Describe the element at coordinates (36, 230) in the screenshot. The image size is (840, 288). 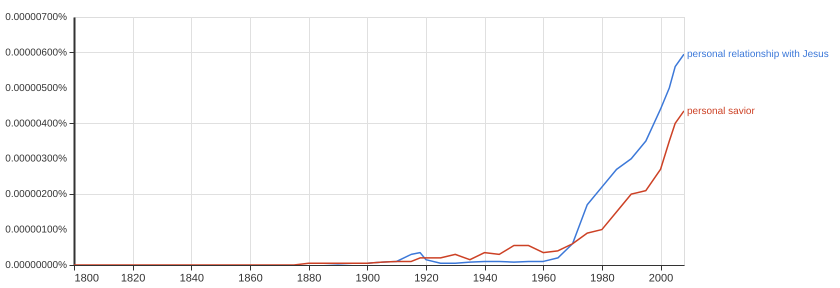
I see `y-tick-label: 0.00000100%` at that location.